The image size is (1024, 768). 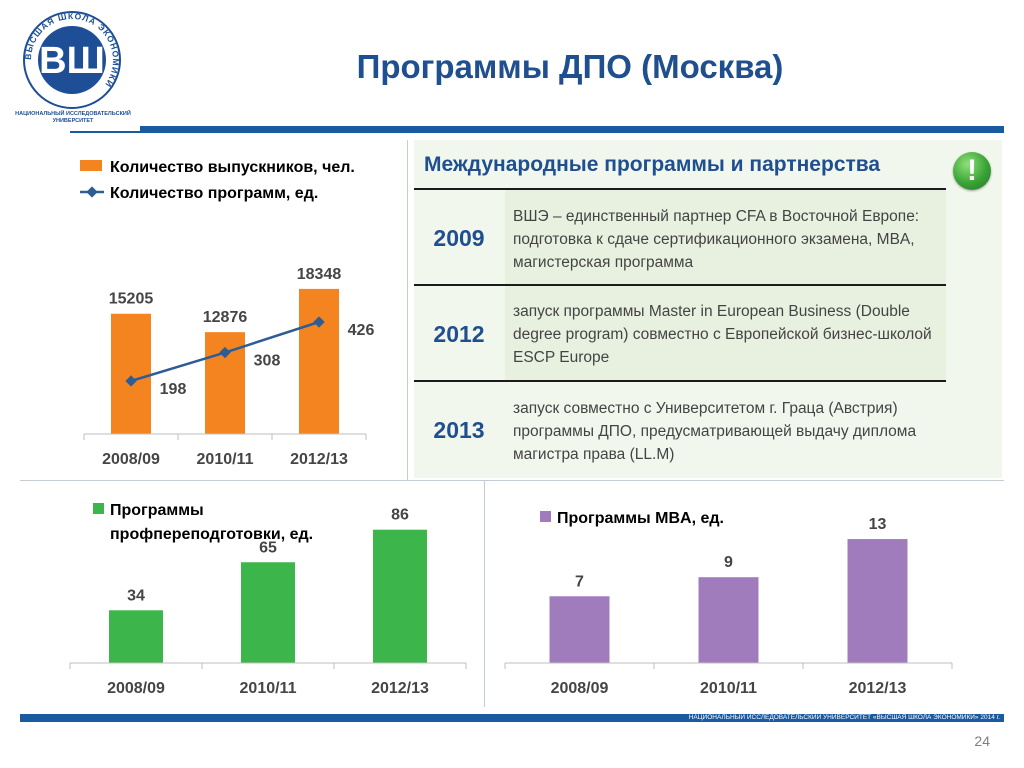 What do you see at coordinates (92, 192) in the screenshot?
I see `legend-marker-programs` at bounding box center [92, 192].